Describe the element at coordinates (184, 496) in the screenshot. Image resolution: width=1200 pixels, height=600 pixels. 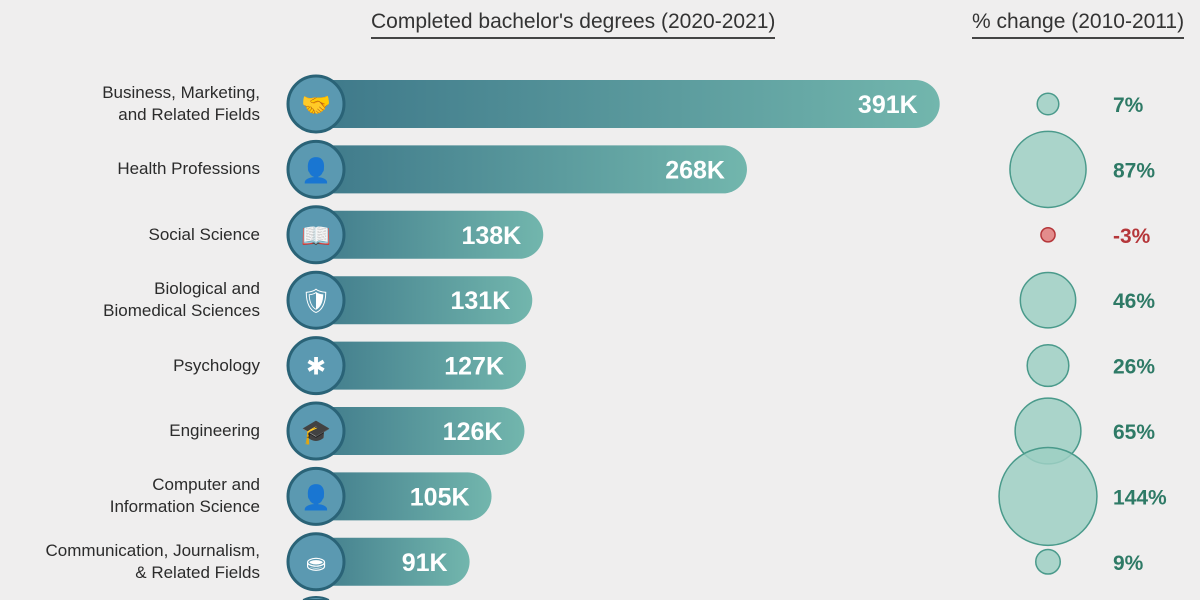
I see `category-label: Computer and Information Science` at that location.